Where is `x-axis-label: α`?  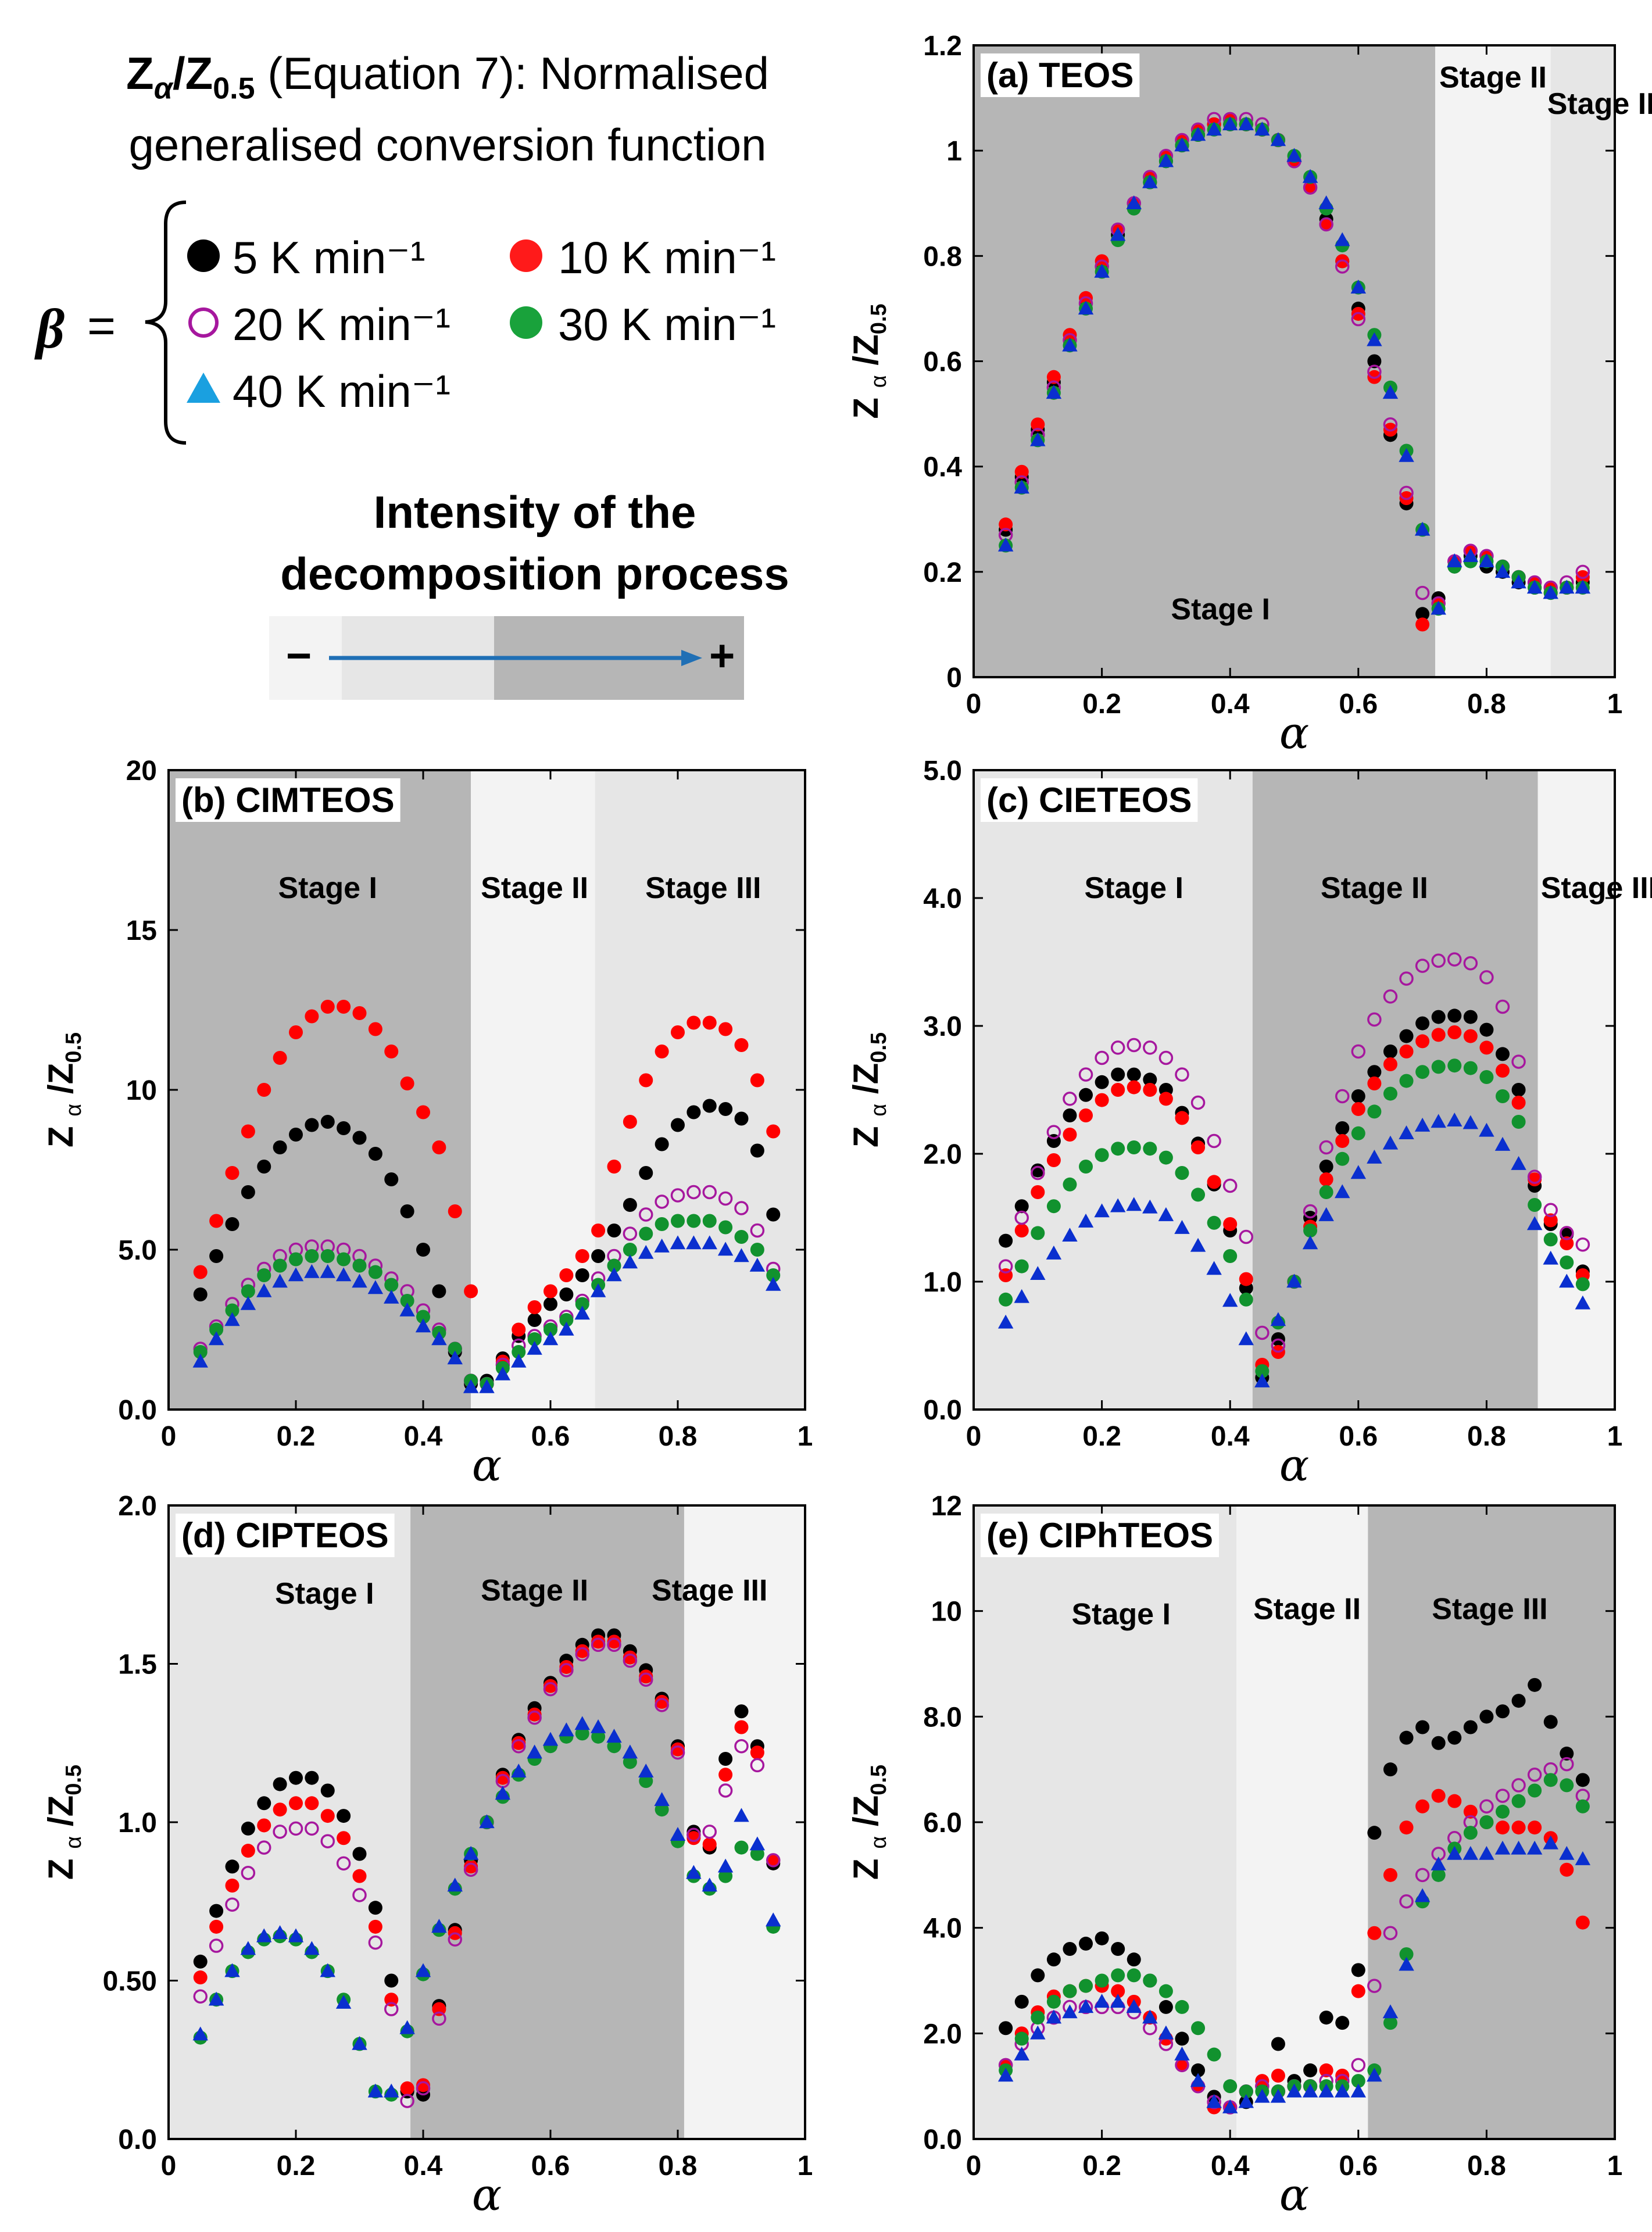 x-axis-label: α is located at coordinates (1294, 2194).